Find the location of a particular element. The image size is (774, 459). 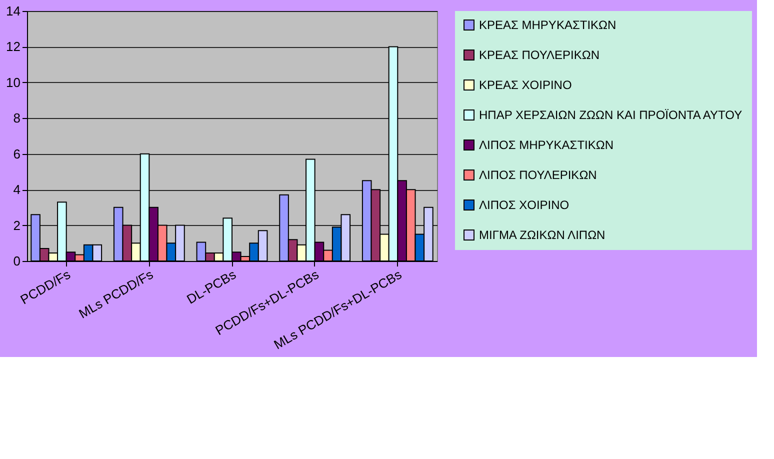

legend-label: ΛΙΠΟΣ ΧΟΙΡΙΝΟ is located at coordinates (524, 205).